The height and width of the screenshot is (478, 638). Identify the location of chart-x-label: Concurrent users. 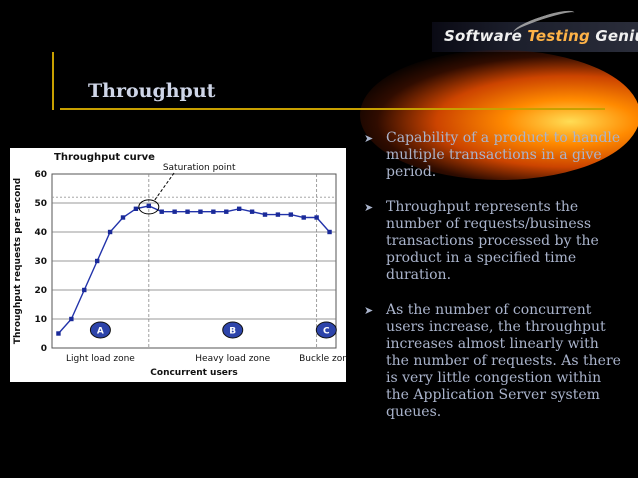
(193, 373).